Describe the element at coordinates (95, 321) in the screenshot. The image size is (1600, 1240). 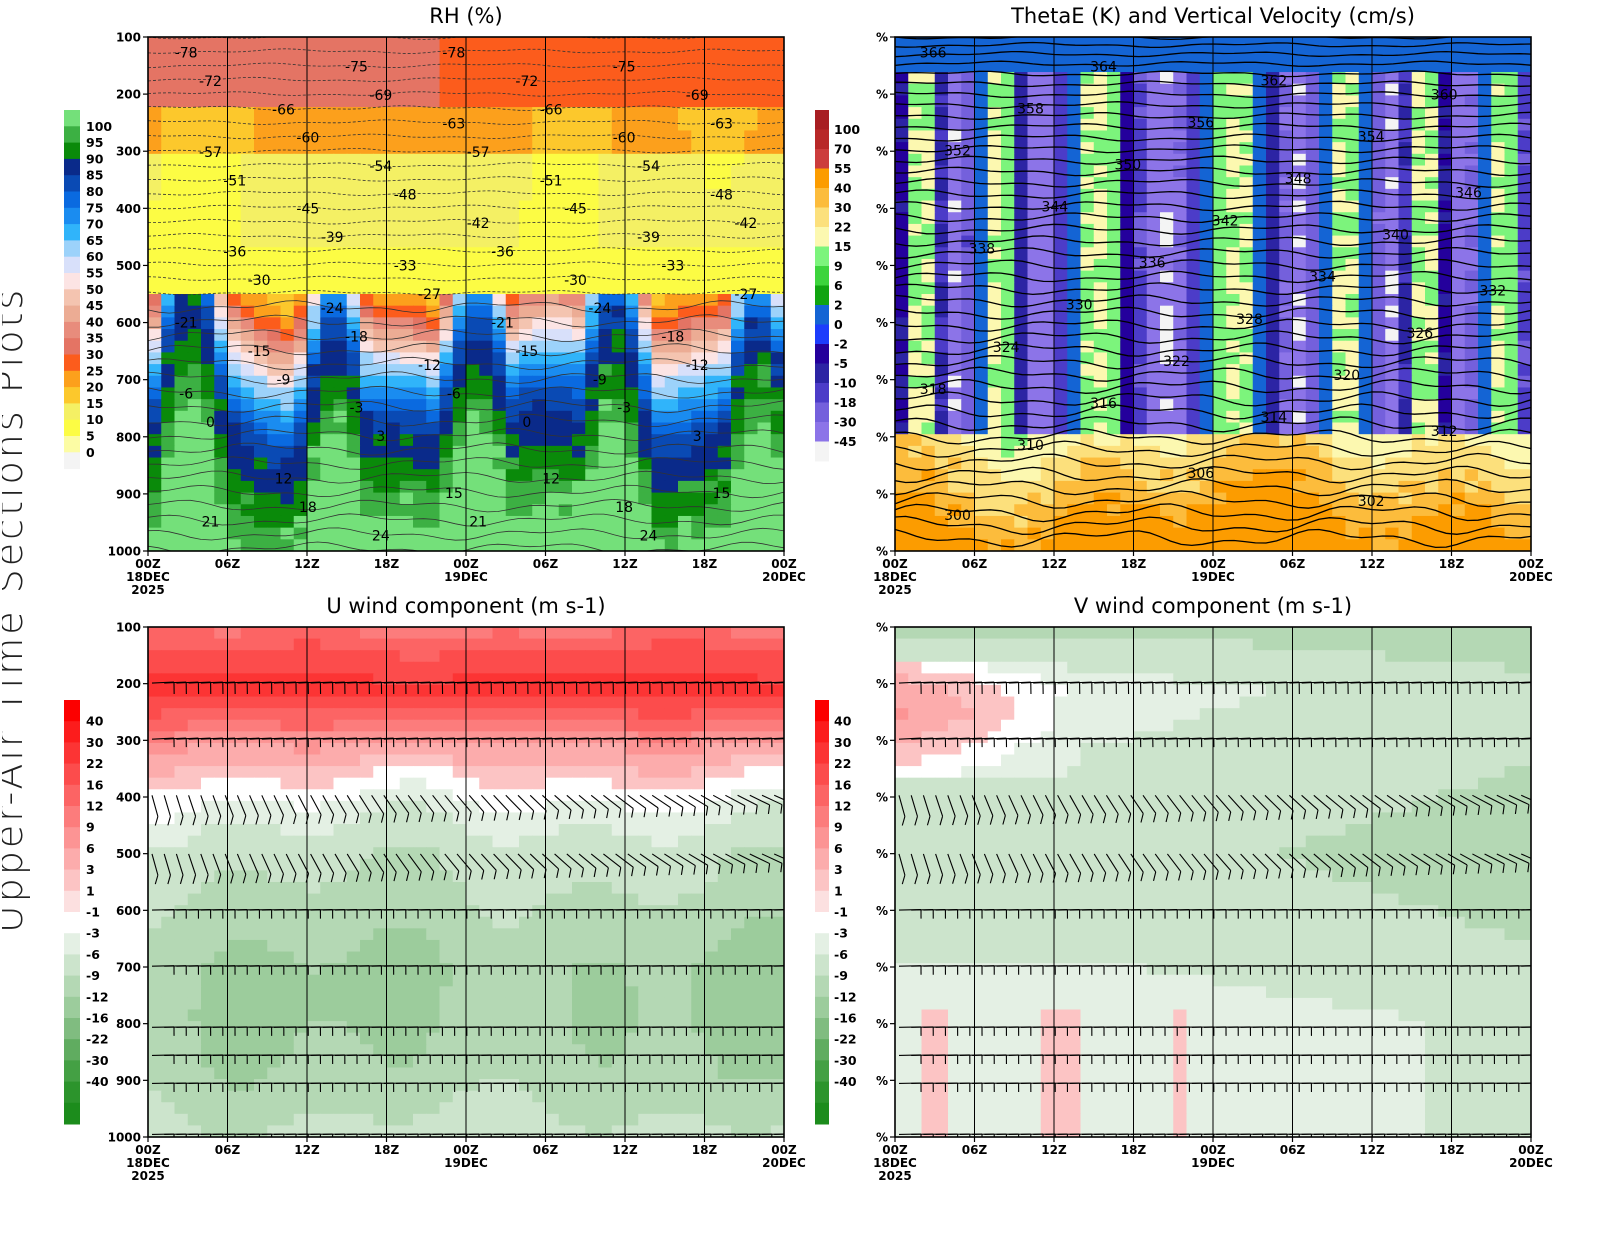
I see `rh-colorbar-label: 40` at that location.